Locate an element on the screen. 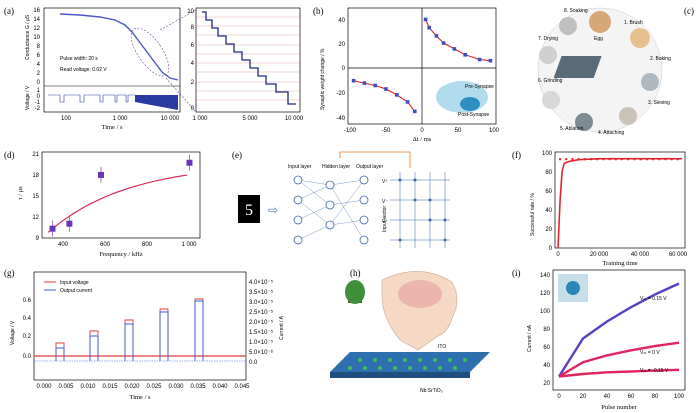  panel-a-ytick: 16 is located at coordinates (36, 11).